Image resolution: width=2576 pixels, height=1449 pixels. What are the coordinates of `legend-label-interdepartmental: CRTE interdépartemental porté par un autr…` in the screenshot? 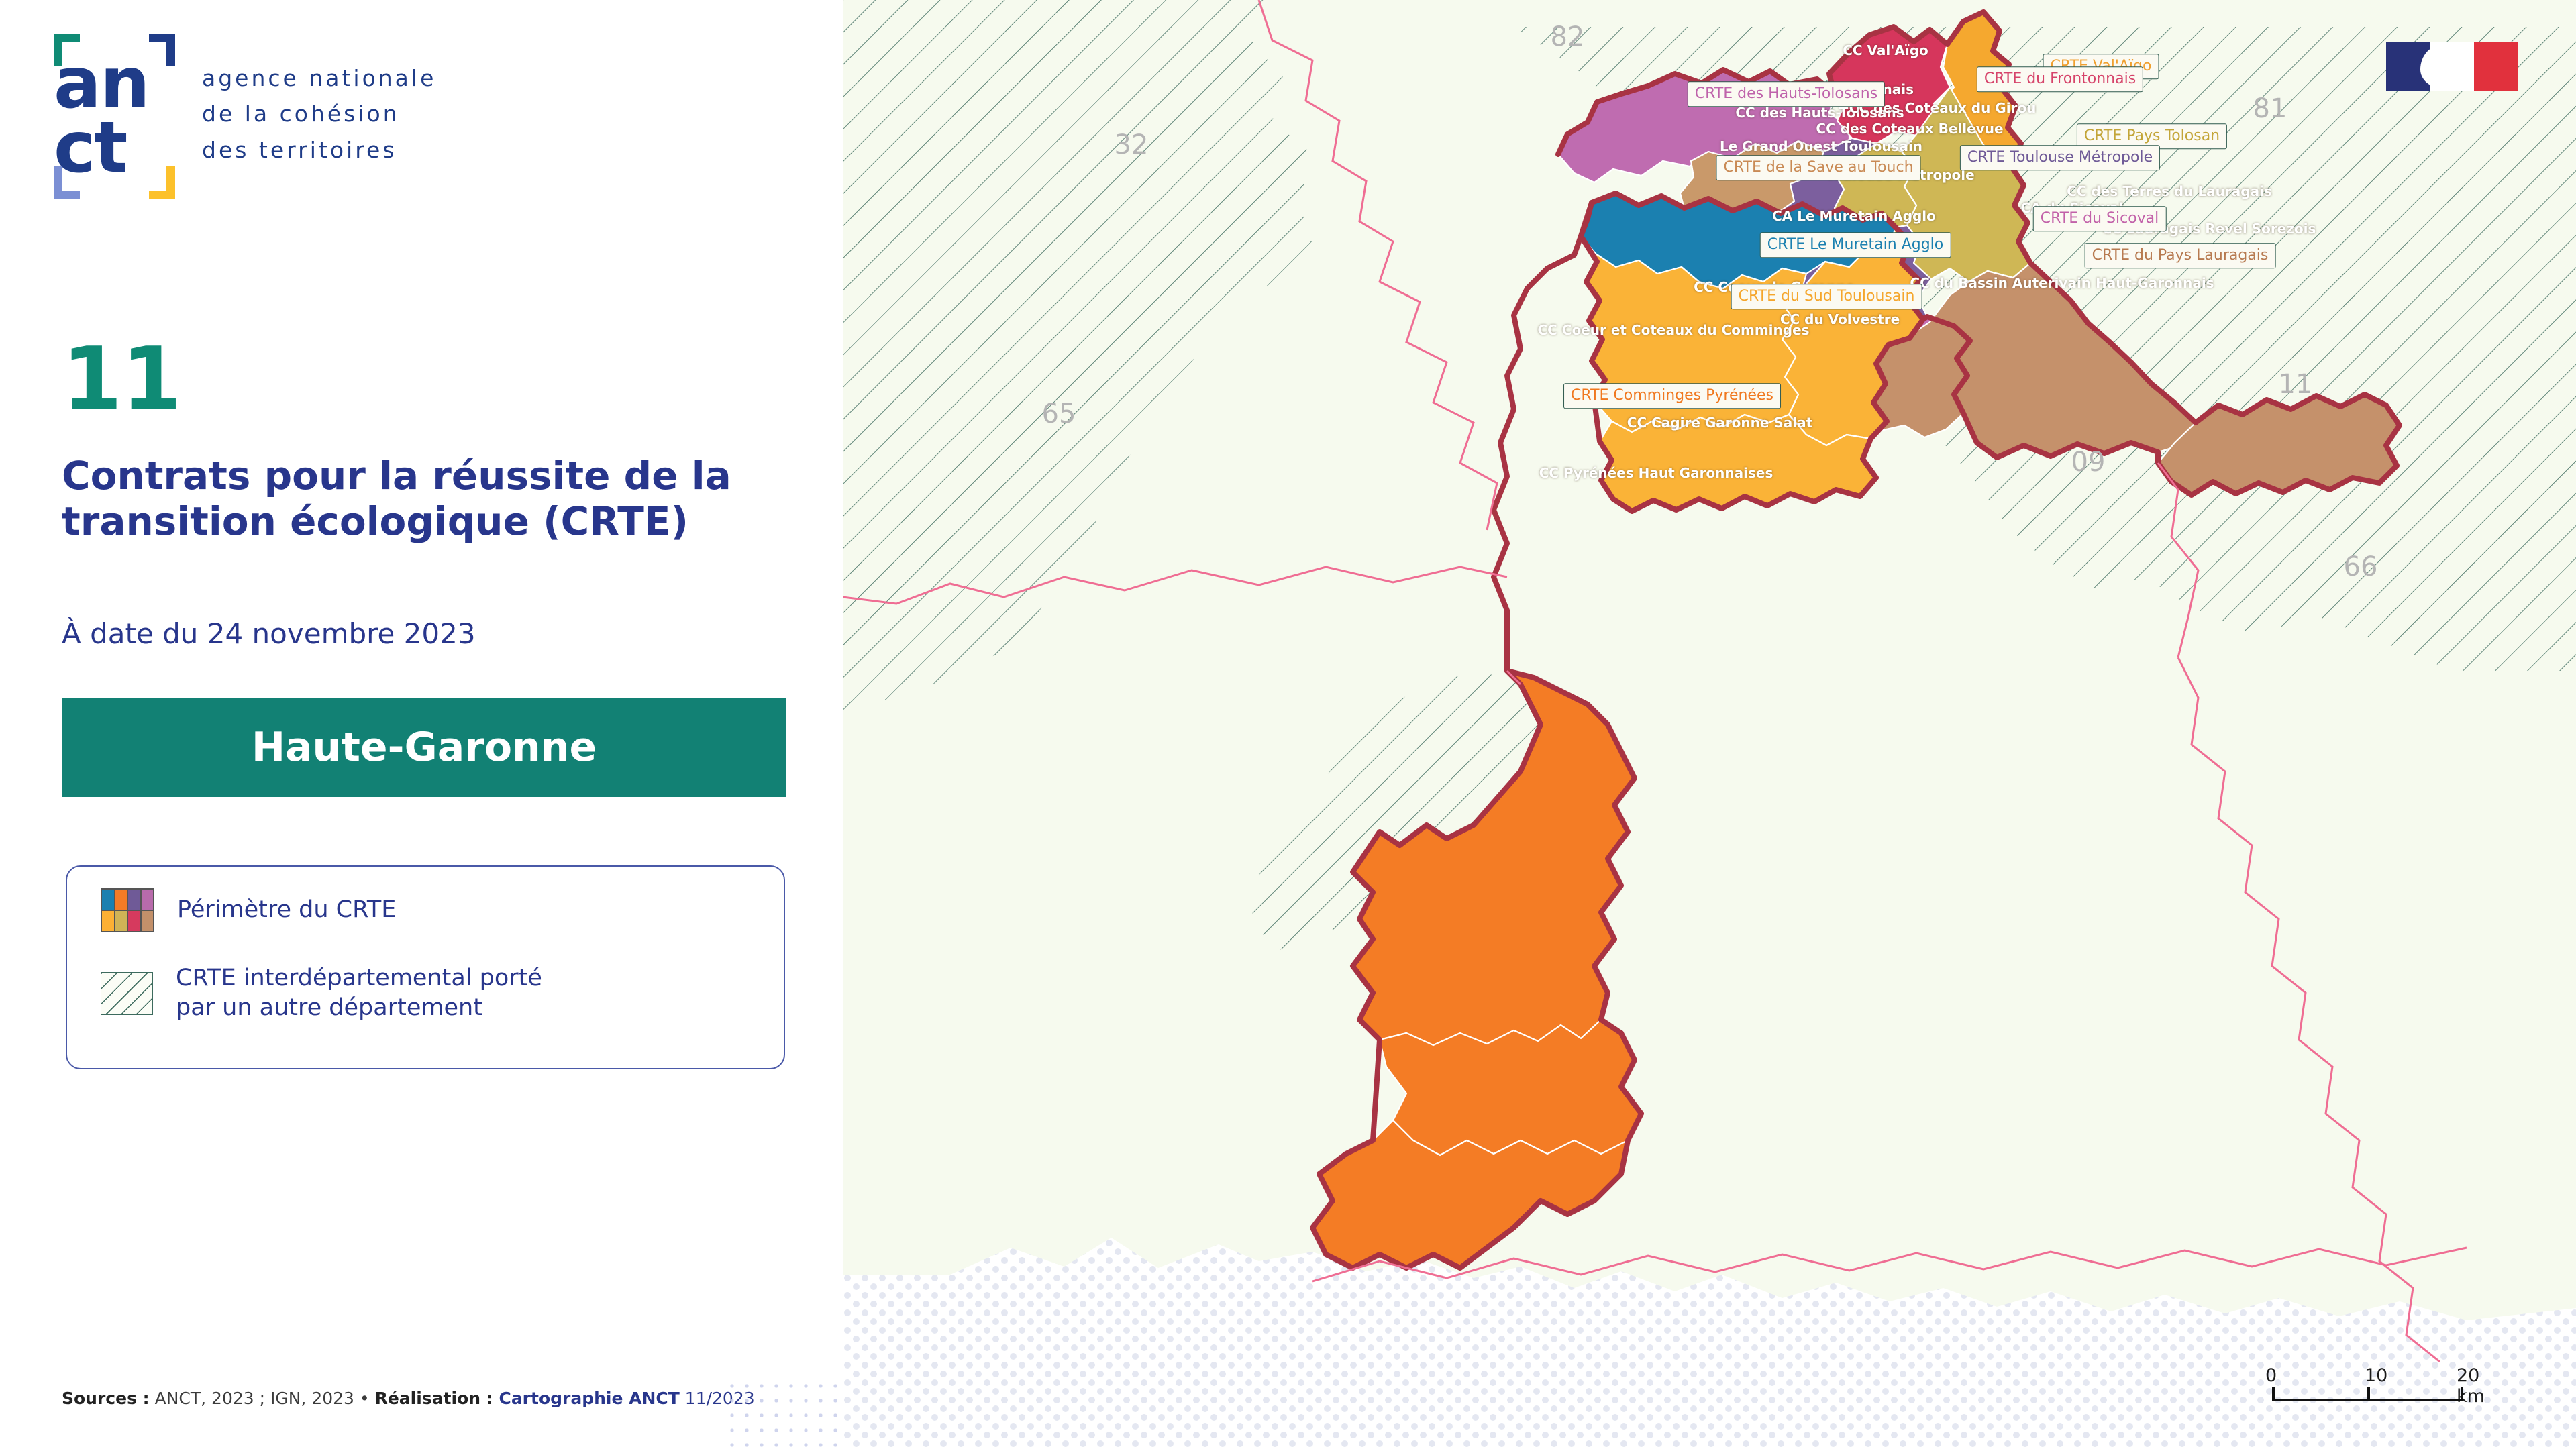 It's located at (359, 993).